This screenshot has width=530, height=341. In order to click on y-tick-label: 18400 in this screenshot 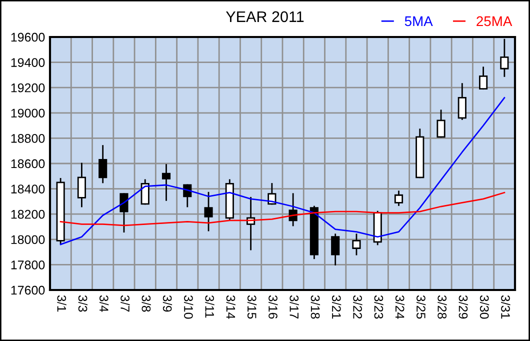, I will do `click(28, 189)`.